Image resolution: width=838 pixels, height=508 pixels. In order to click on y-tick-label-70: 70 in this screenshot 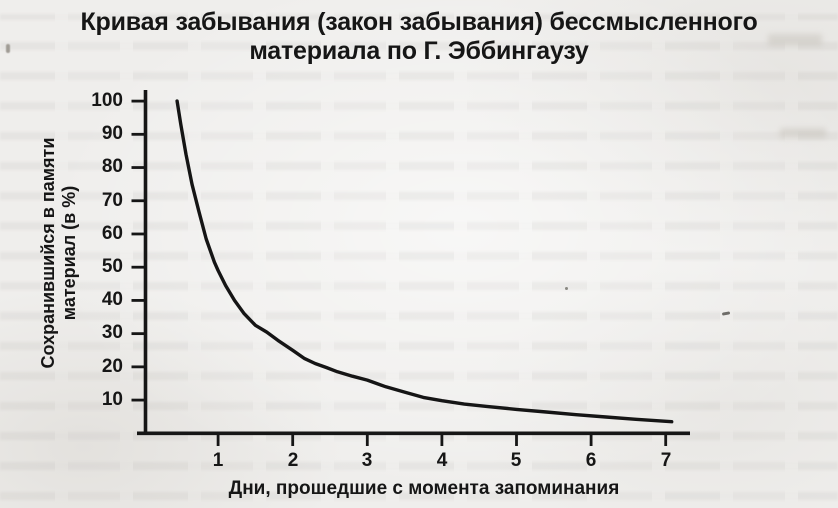, I will do `click(112, 200)`.